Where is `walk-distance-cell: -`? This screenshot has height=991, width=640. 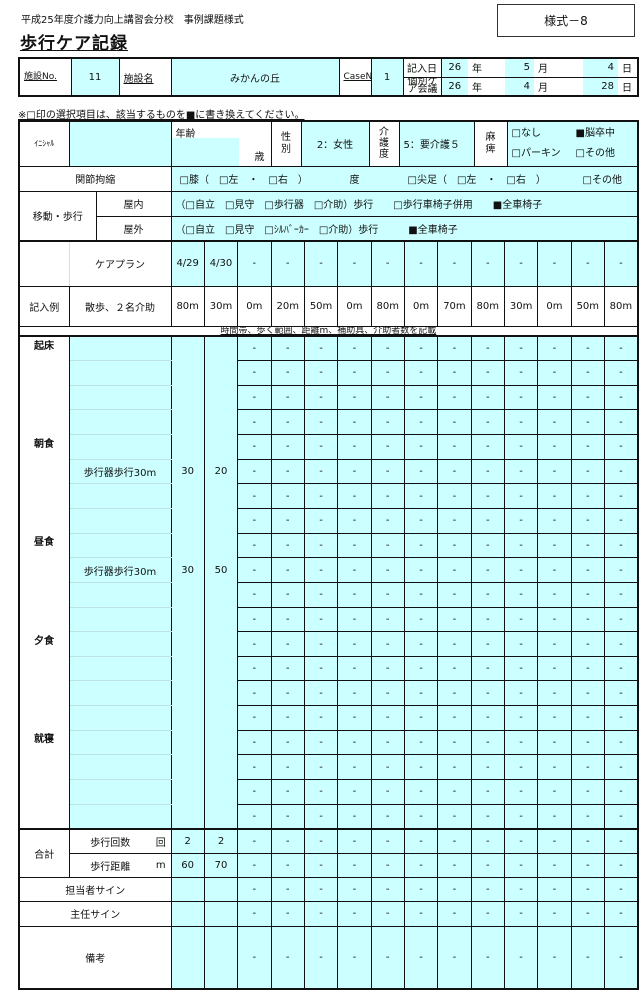 walk-distance-cell: - is located at coordinates (454, 865).